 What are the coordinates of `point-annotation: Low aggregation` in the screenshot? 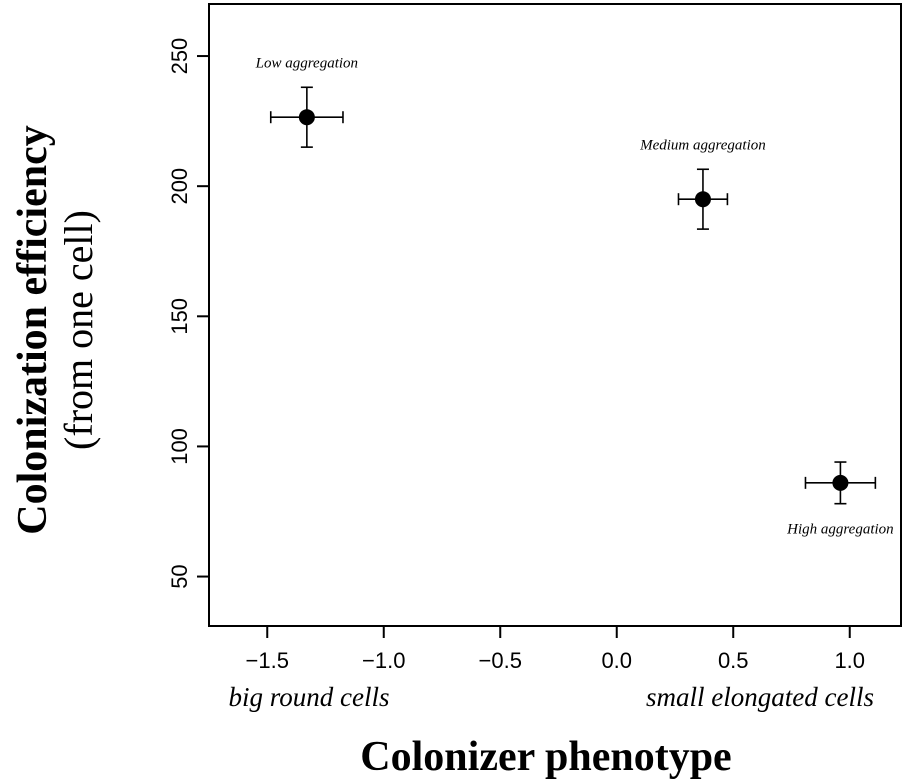 It's located at (306, 63).